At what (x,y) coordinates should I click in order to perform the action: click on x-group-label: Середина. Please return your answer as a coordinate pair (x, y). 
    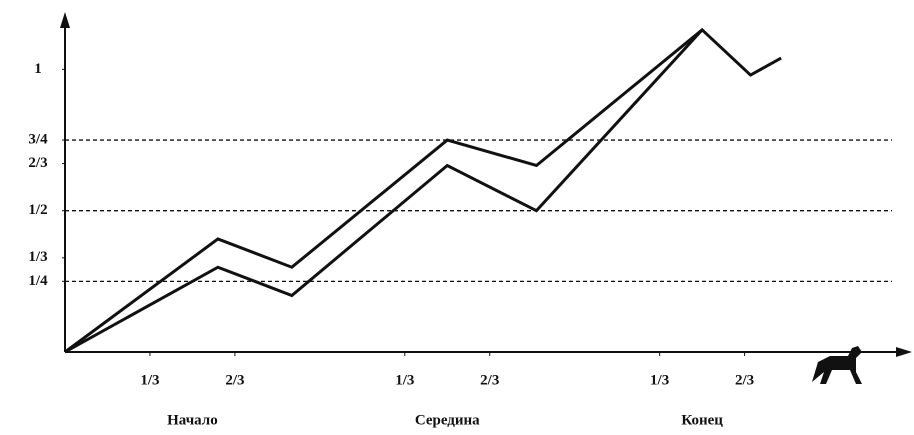
    Looking at the image, I should click on (447, 420).